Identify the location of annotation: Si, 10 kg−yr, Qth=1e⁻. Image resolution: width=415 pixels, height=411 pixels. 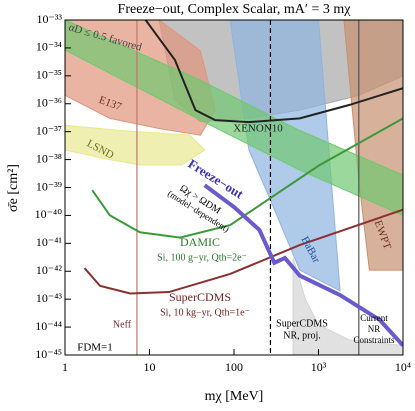
(205, 312).